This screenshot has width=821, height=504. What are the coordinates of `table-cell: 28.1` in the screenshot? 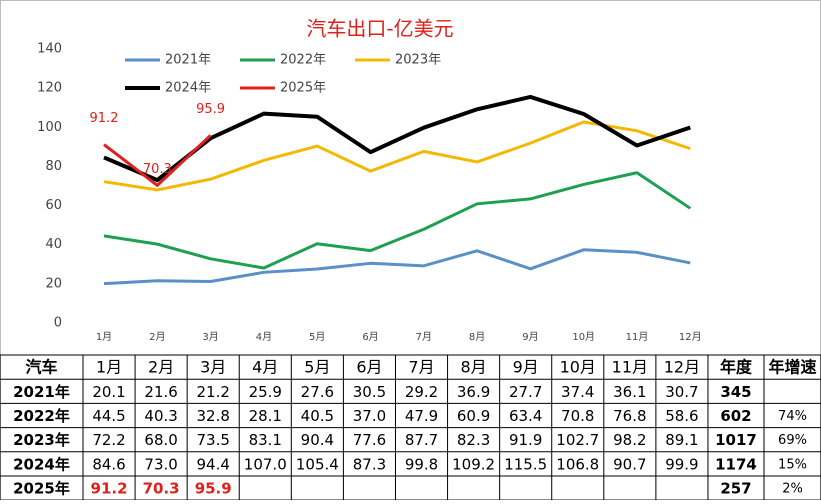 It's located at (265, 416).